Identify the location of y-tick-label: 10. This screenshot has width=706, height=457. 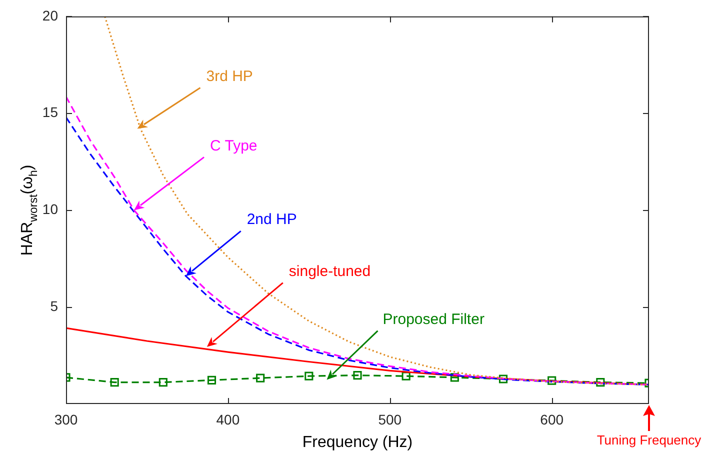
(50, 209).